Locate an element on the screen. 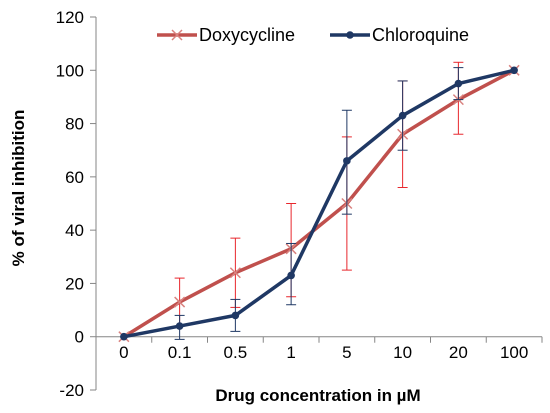 Image resolution: width=550 pixels, height=413 pixels. legend-chloroquine-label: Chloroquine is located at coordinates (420, 35).